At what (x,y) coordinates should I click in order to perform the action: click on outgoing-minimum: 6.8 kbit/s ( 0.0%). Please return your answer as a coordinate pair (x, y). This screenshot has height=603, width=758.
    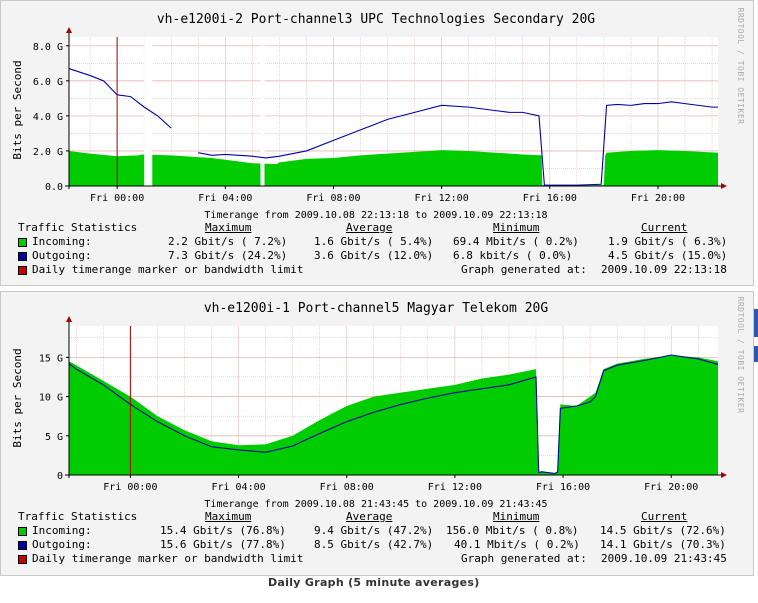
    Looking at the image, I should click on (513, 255).